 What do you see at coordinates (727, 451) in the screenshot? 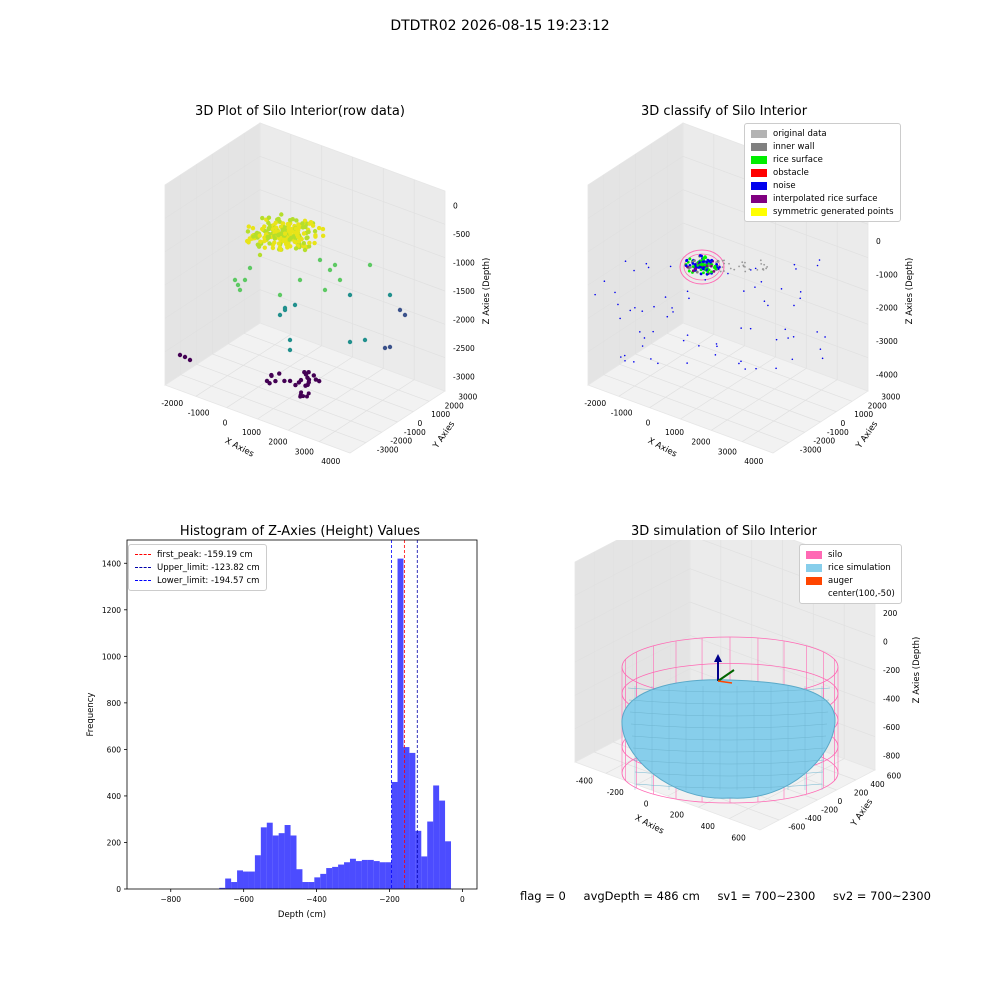
I see `x-tick-label: 3000` at bounding box center [727, 451].